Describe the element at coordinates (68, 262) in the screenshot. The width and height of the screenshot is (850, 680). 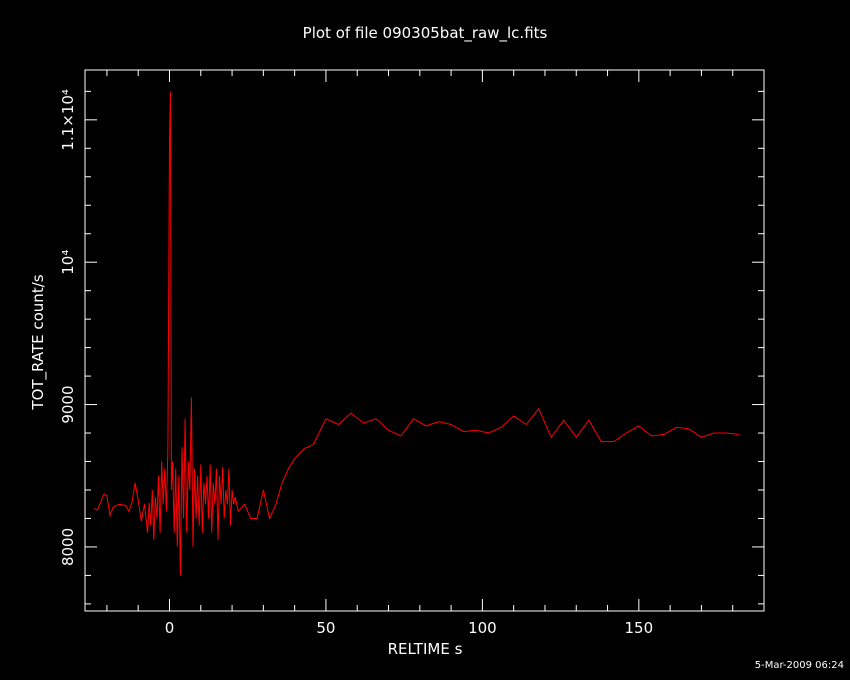
I see `y-tick-label: 10⁴` at that location.